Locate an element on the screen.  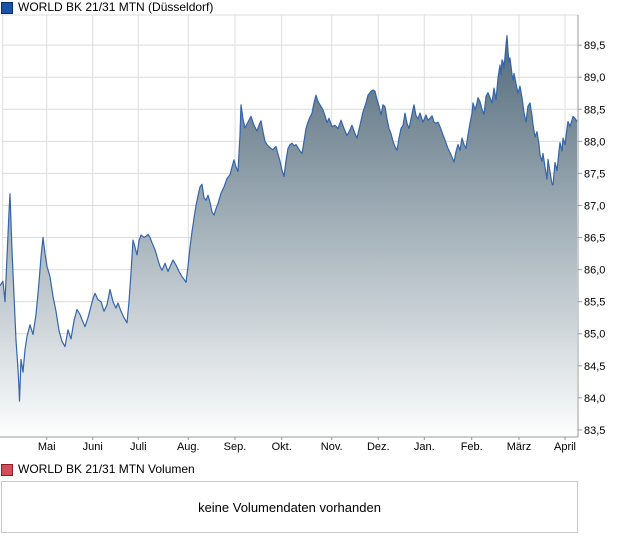
volume-empty-message: keine Volumendaten vorhanden is located at coordinates (289, 507).